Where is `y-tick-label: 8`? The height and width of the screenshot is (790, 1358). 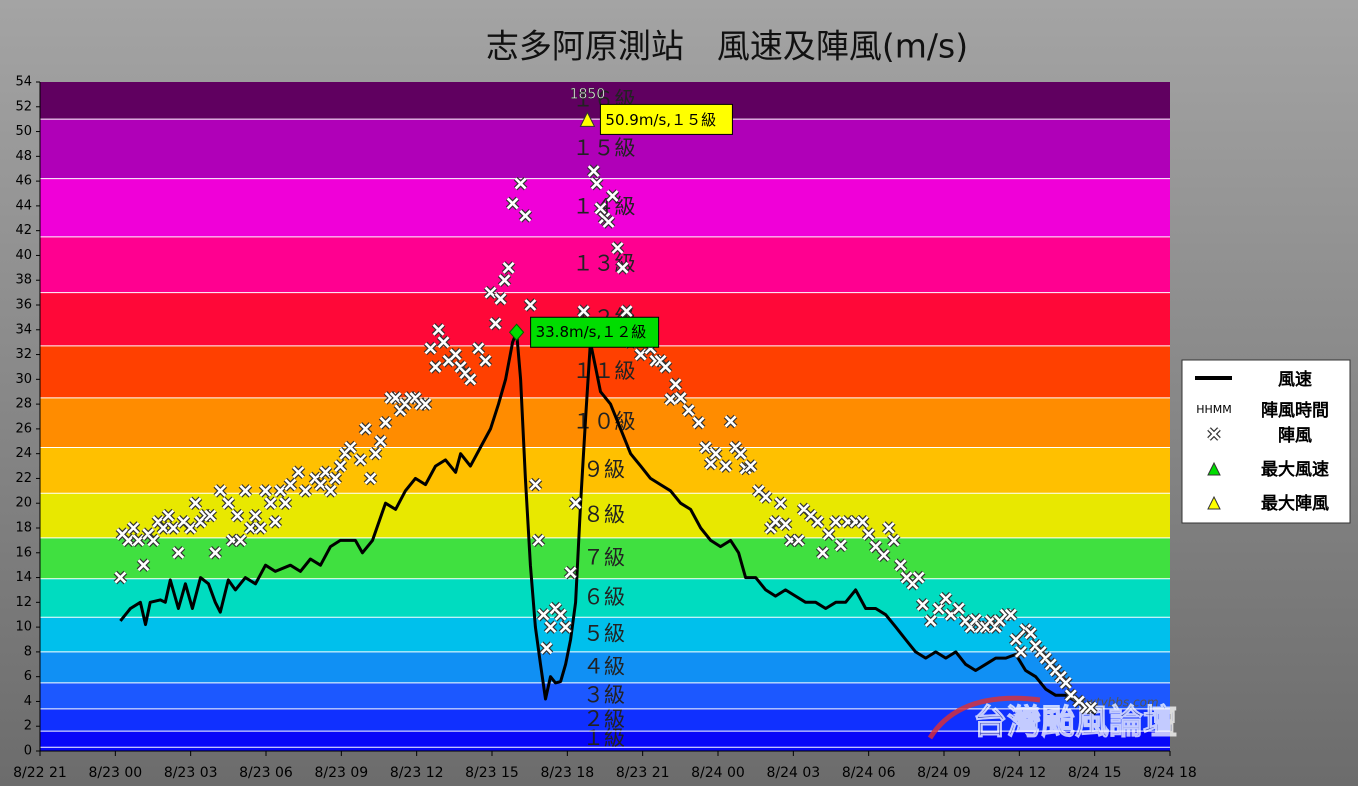
y-tick-label: 8 is located at coordinates (28, 651).